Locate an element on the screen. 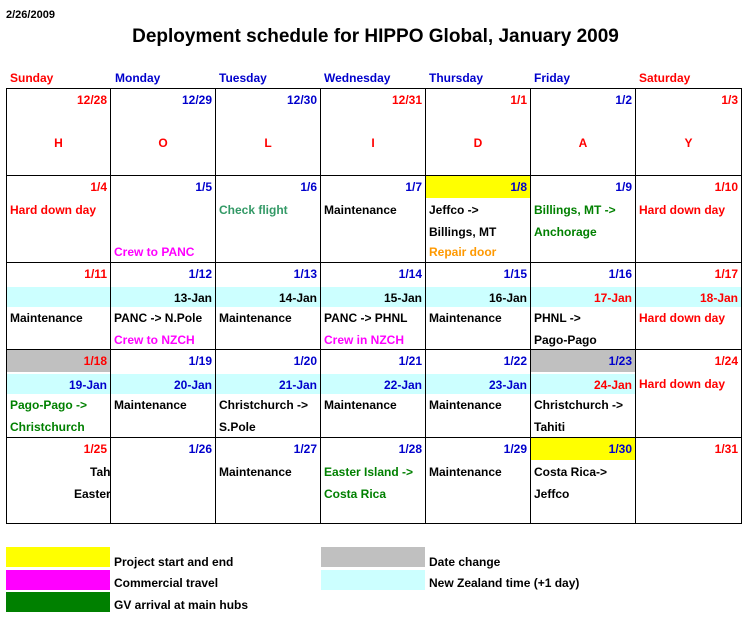 This screenshot has width=751, height=623. day-cell: 17-Jan 1/16 PHNL -> Pago-Pago is located at coordinates (583, 306).